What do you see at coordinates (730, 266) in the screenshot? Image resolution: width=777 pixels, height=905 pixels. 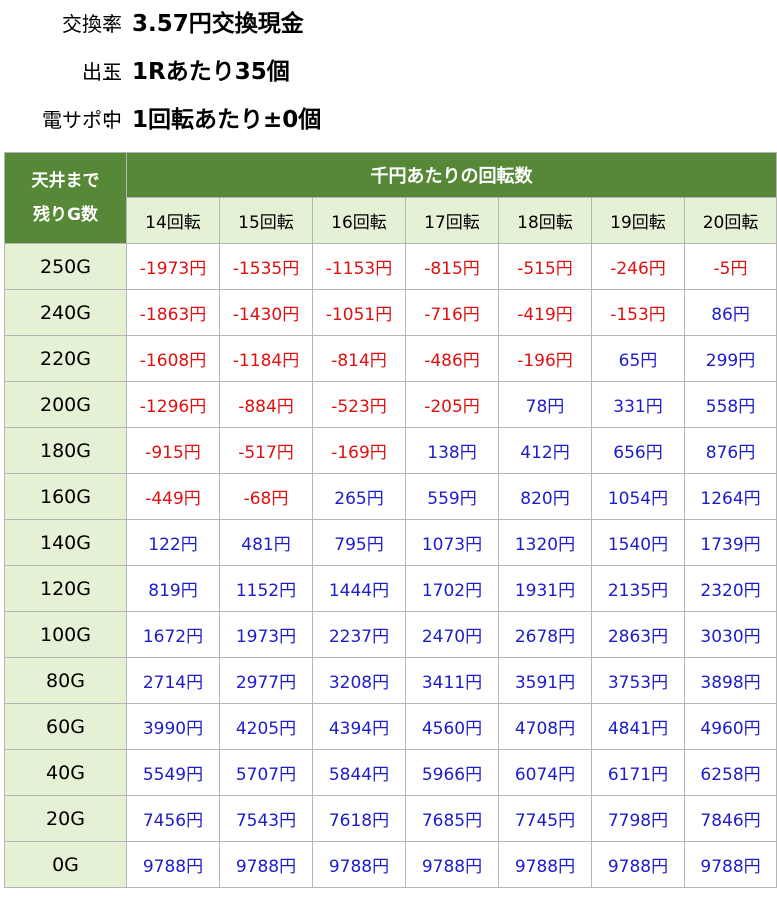 I see `value-cell: -5円` at bounding box center [730, 266].